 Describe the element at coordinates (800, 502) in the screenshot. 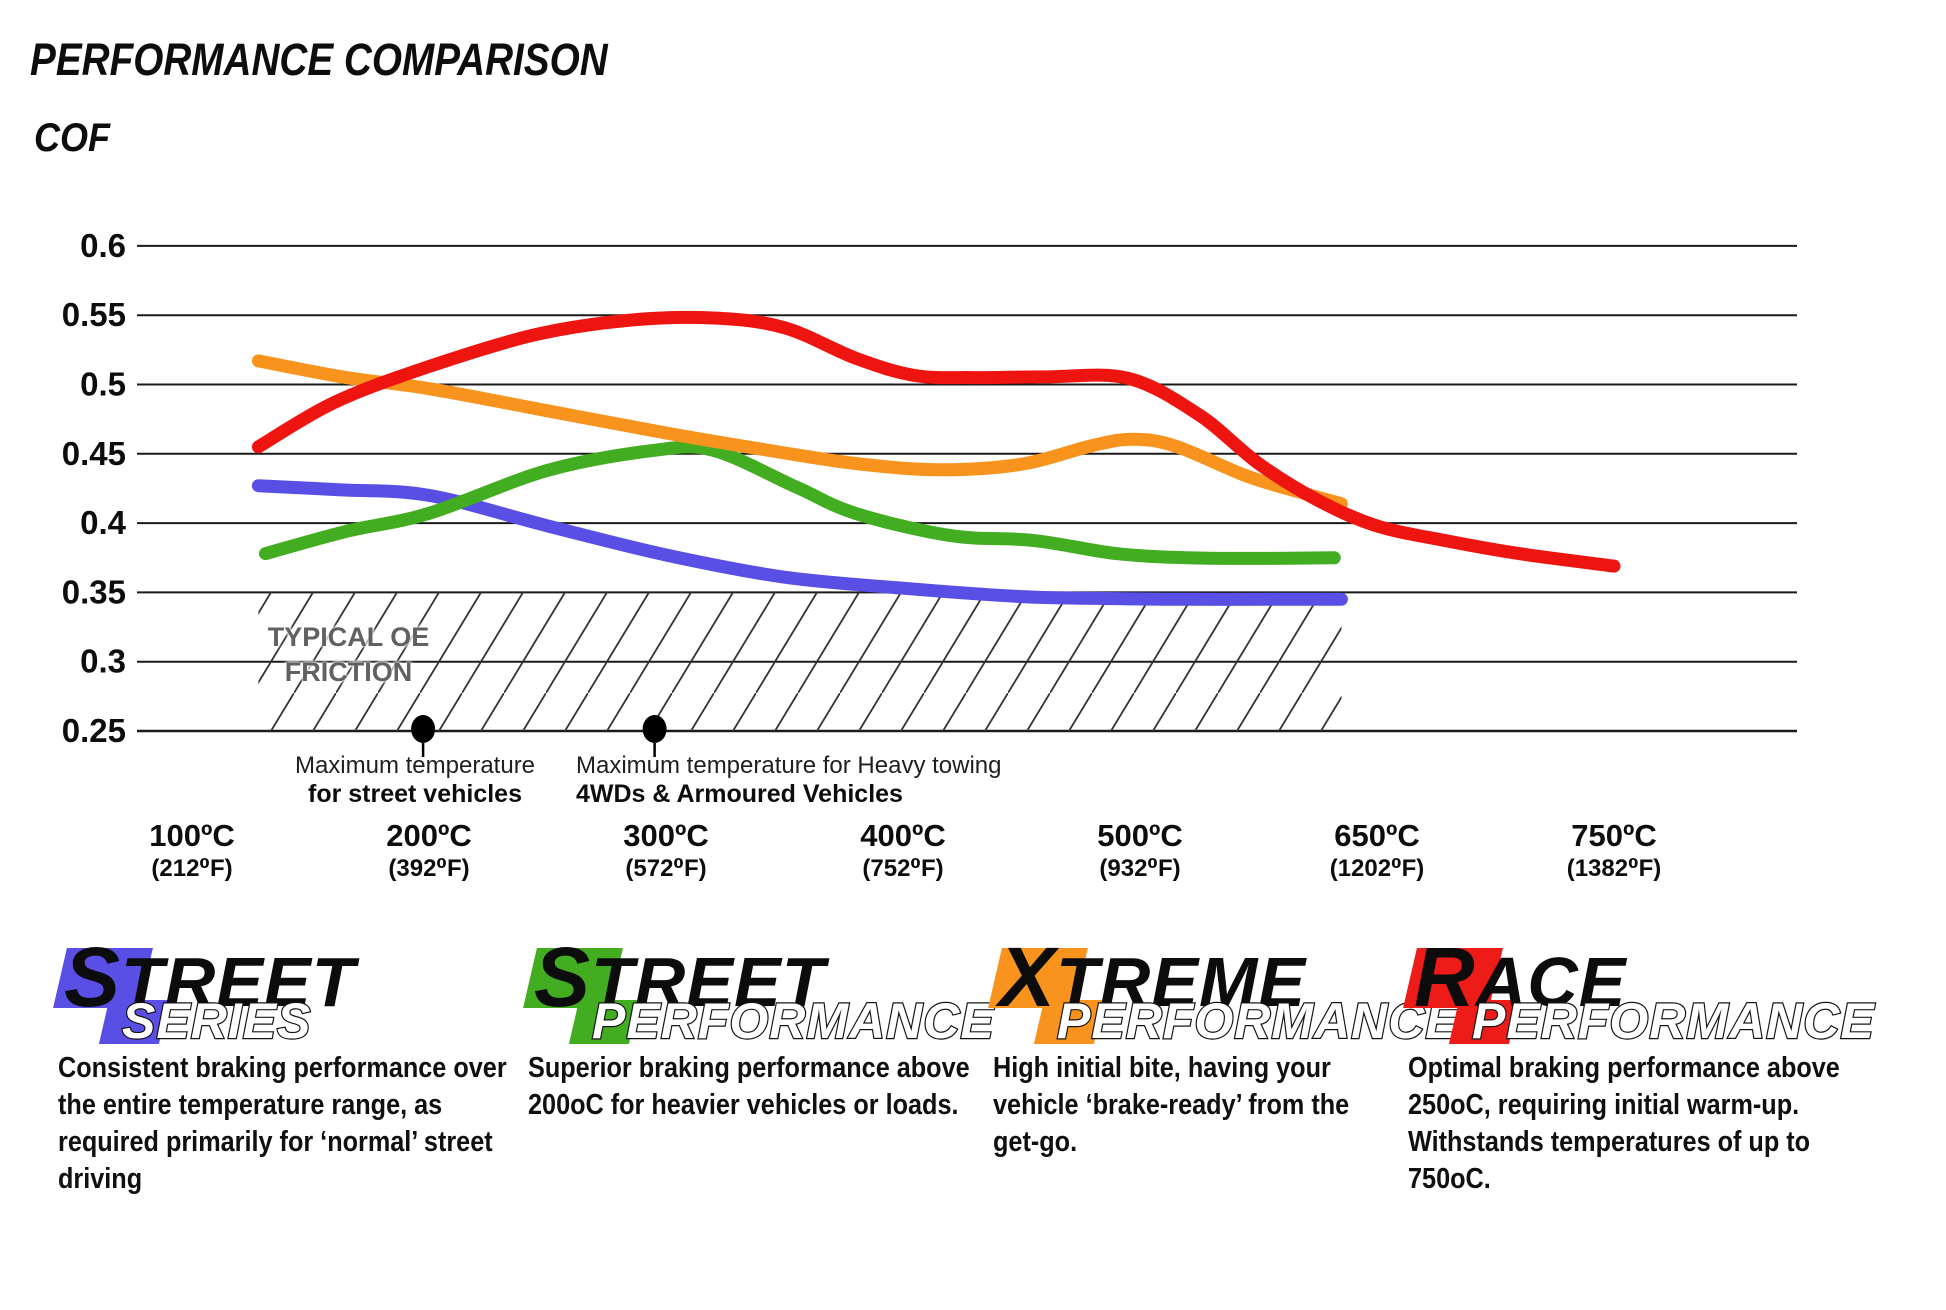

I see `series-street-performance` at that location.